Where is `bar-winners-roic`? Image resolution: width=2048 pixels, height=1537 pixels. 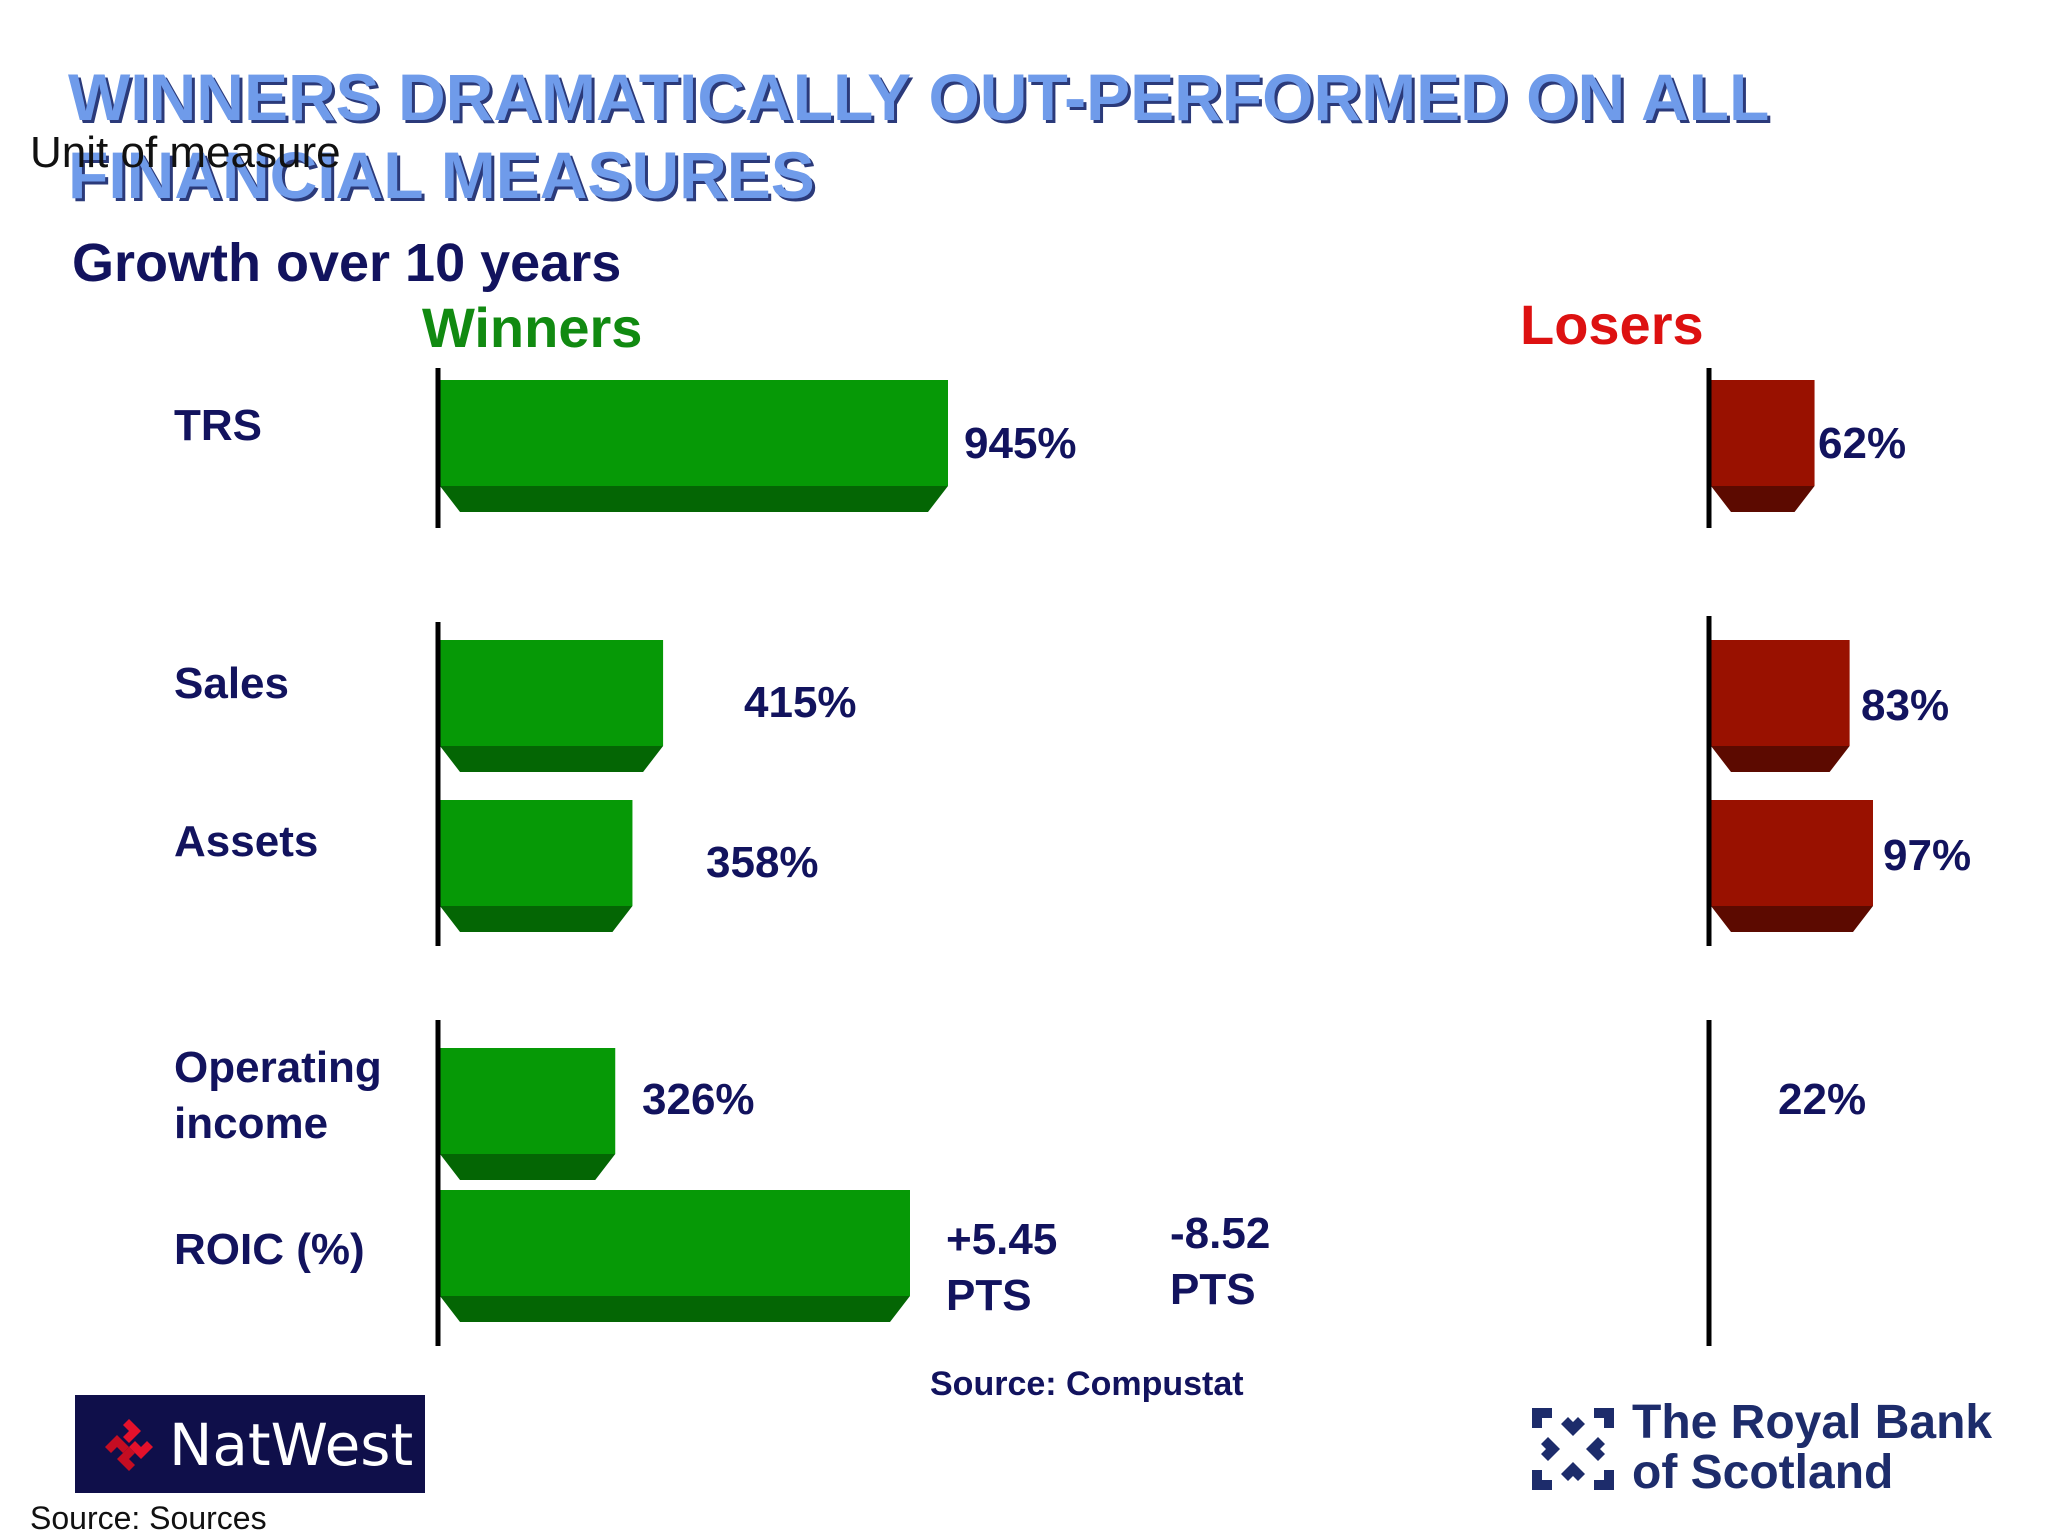
bar-winners-roic is located at coordinates (675, 1256).